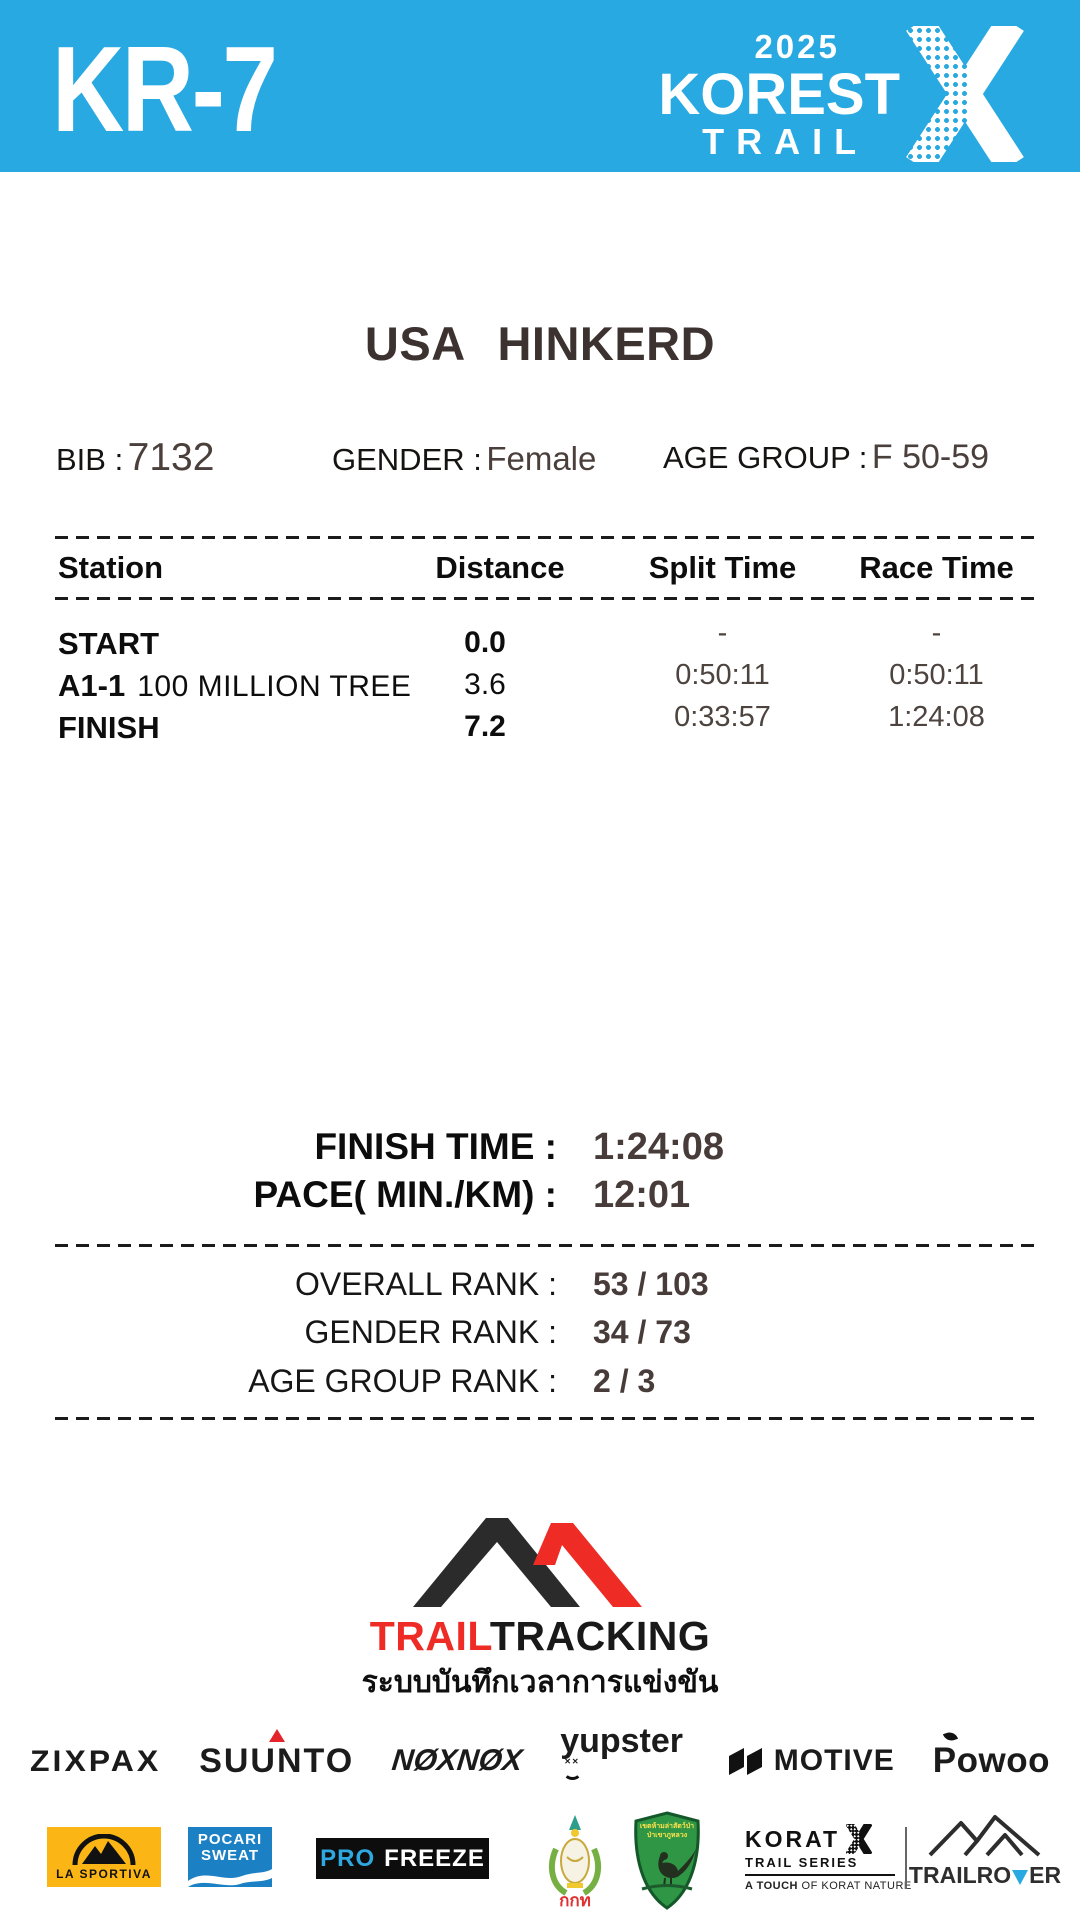 The width and height of the screenshot is (1080, 1920). I want to click on age-group-field: AGE GROUP : F 50-59, so click(826, 457).